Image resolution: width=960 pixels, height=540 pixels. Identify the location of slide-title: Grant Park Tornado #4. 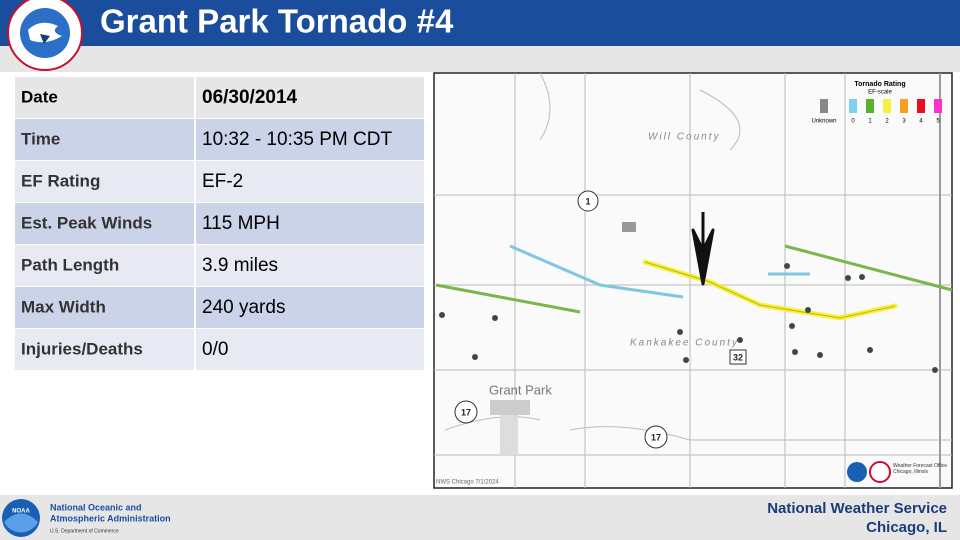
(277, 21).